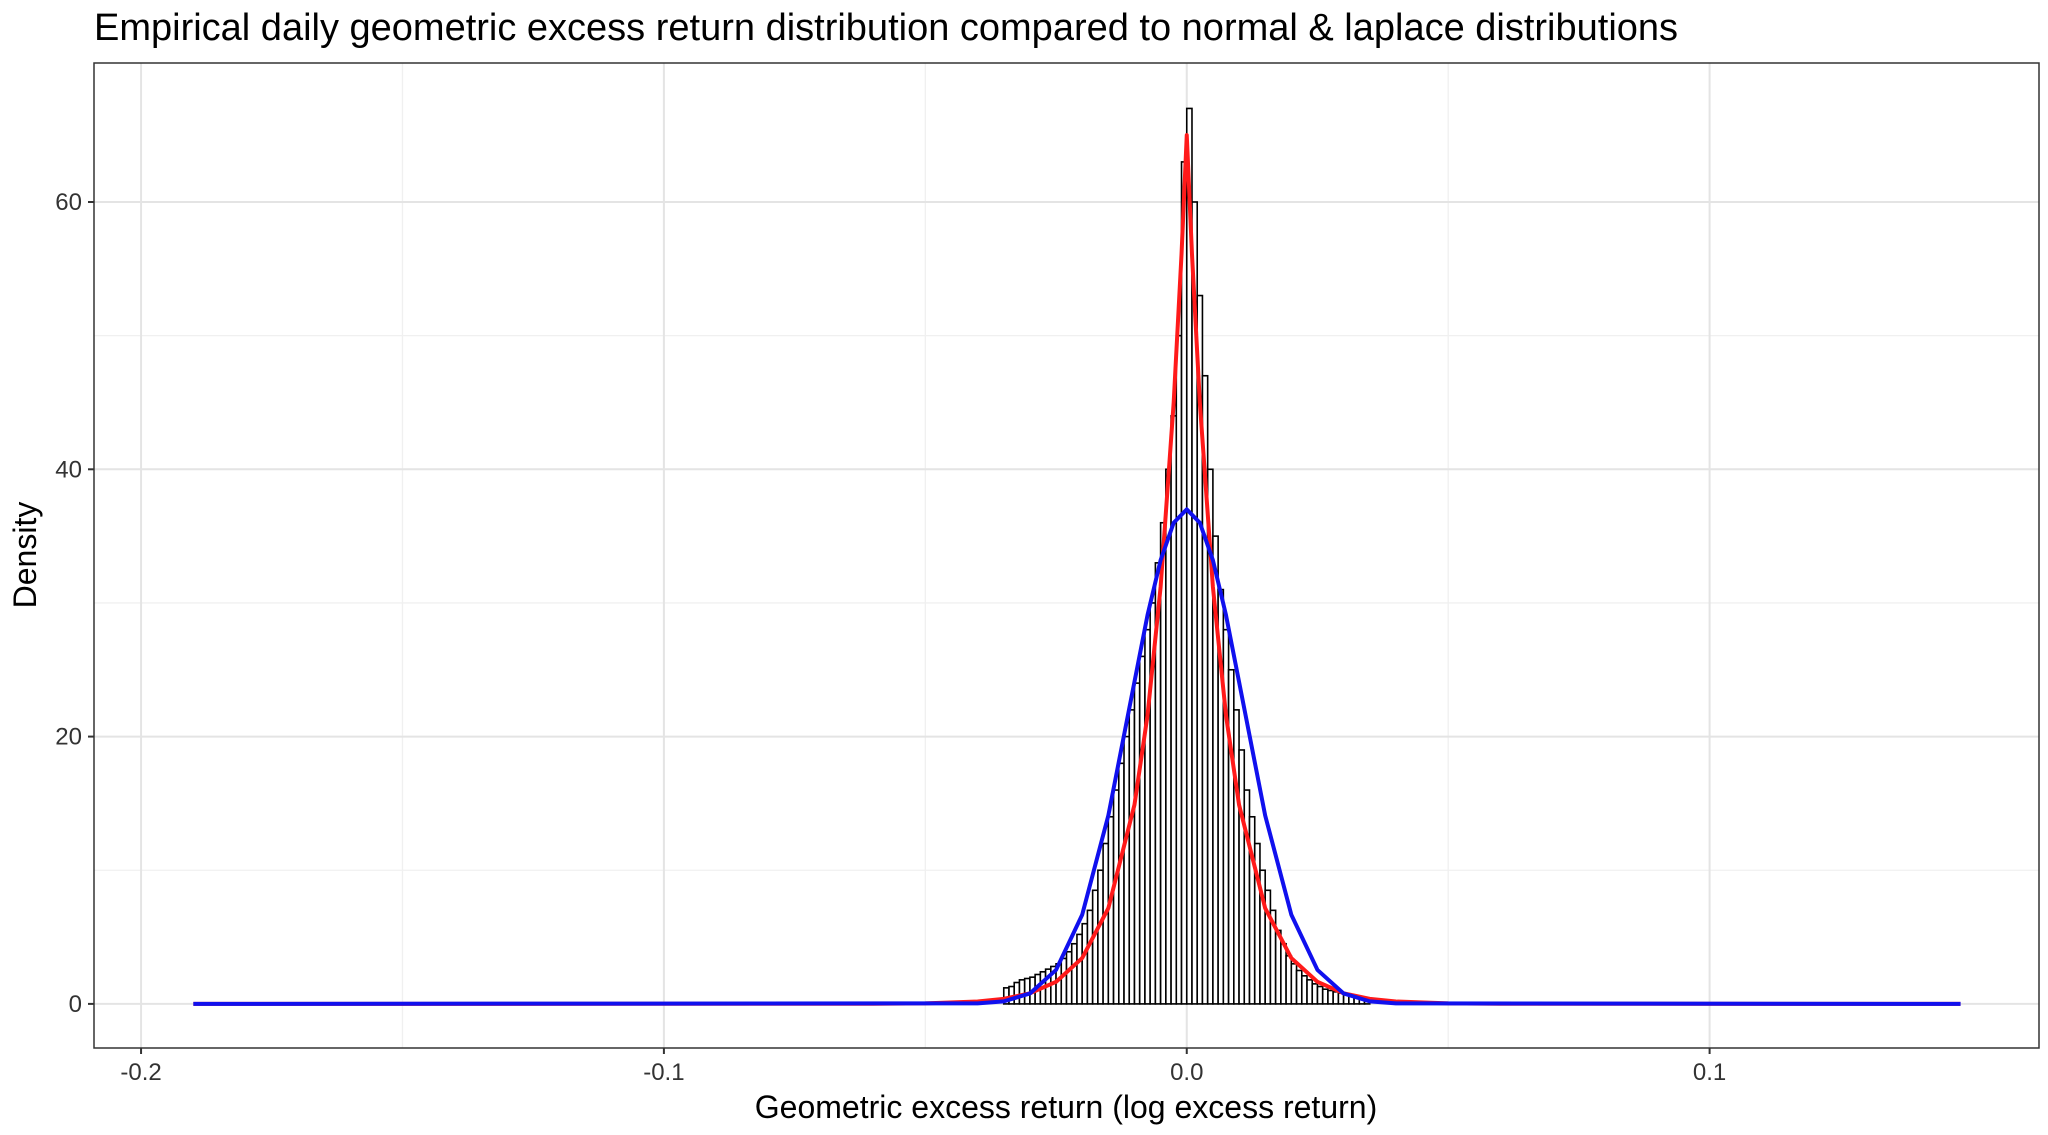 This screenshot has width=2048, height=1135. What do you see at coordinates (75, 1004) in the screenshot?
I see `y-tick-label: 0` at bounding box center [75, 1004].